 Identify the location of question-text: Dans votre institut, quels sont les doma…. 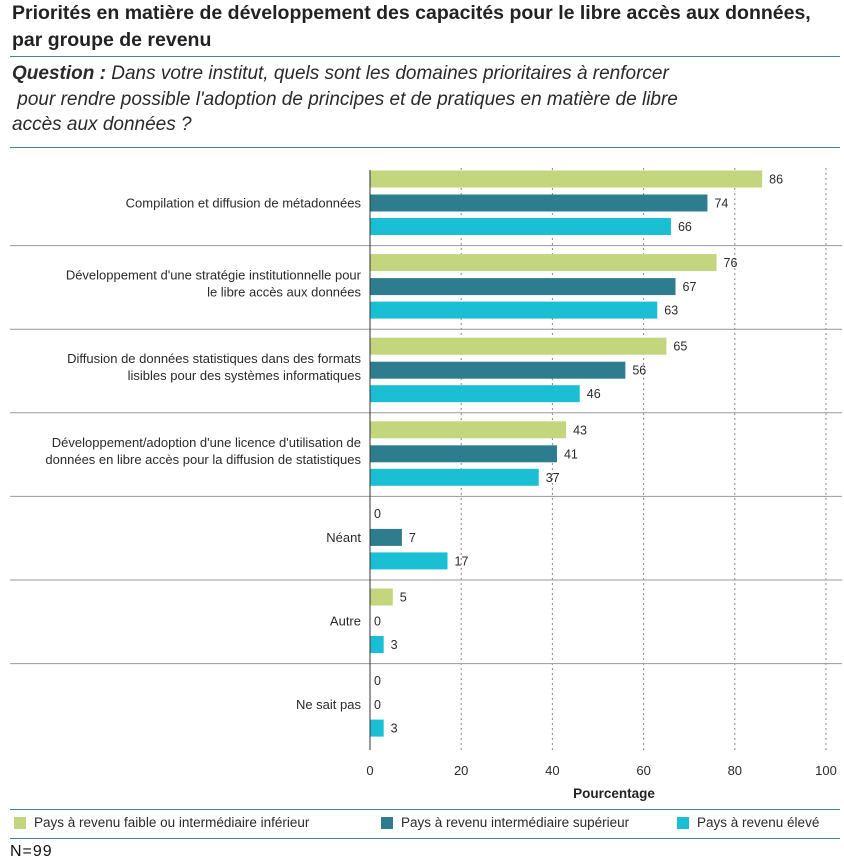
(345, 99).